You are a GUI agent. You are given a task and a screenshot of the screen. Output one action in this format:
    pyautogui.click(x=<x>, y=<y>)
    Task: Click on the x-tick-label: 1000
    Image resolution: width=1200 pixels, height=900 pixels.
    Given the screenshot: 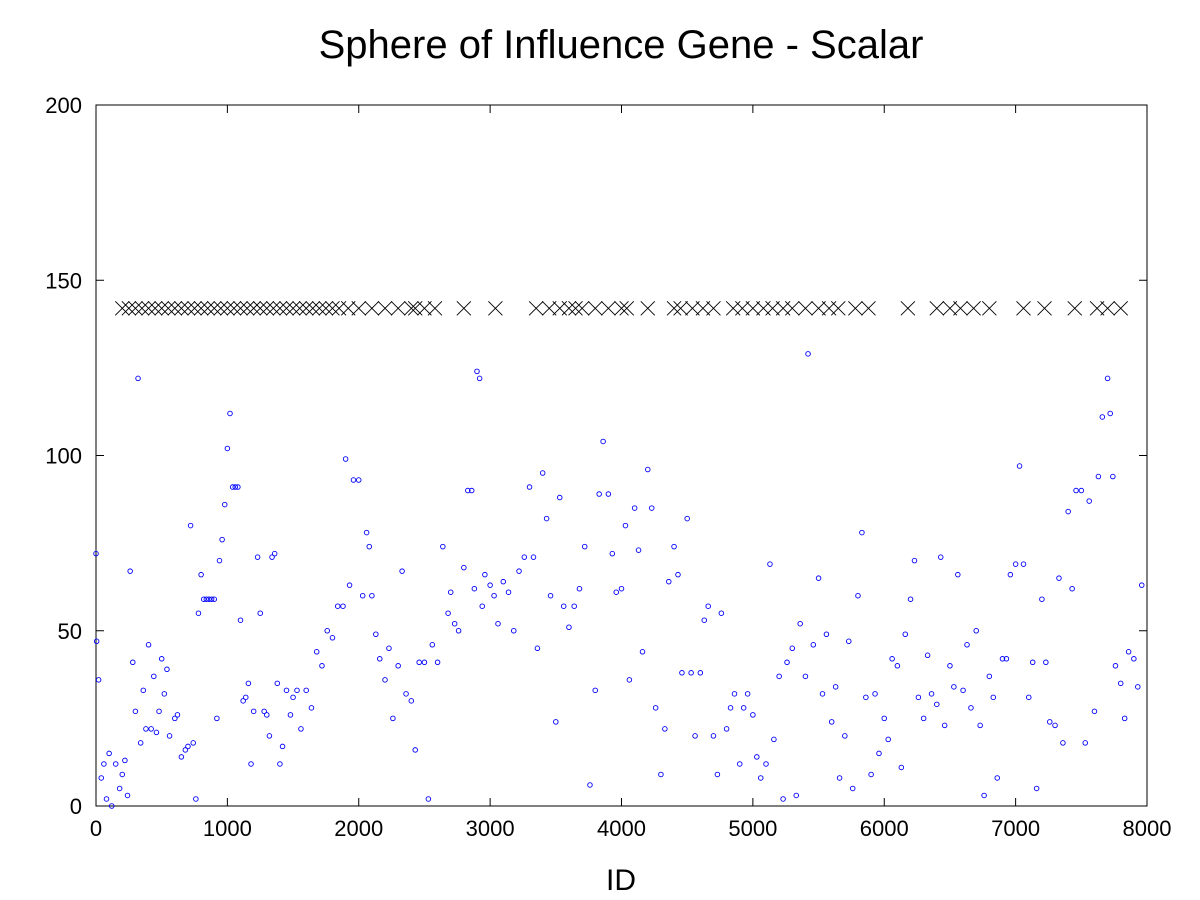 What is the action you would take?
    pyautogui.click(x=227, y=828)
    